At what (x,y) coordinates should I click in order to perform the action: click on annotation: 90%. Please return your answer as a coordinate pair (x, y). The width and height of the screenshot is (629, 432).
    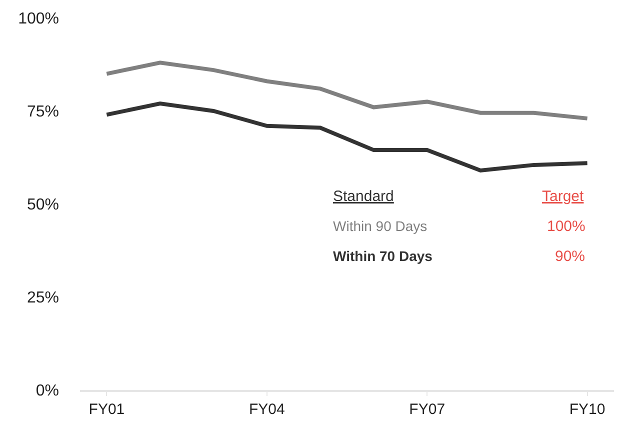
    Looking at the image, I should click on (570, 256).